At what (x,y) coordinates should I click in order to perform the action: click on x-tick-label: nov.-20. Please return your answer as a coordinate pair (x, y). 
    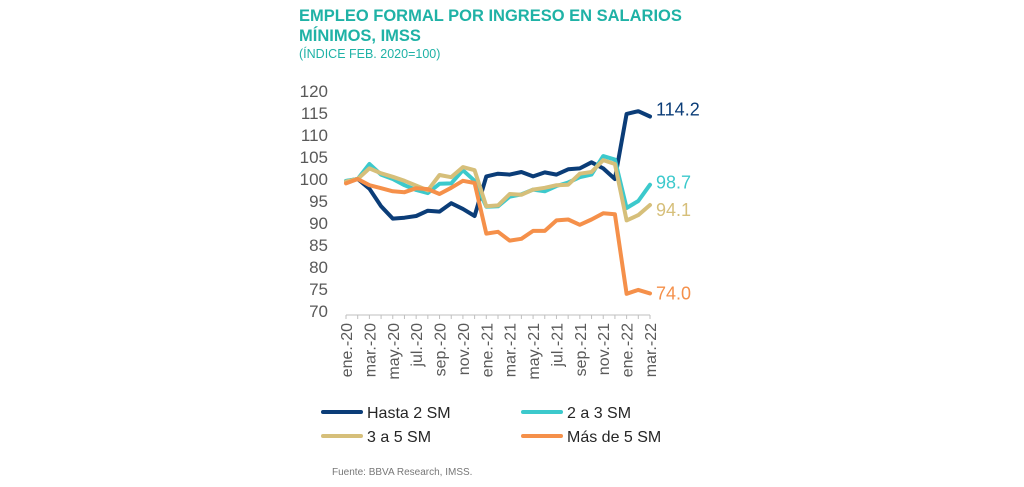
    Looking at the image, I should click on (464, 349).